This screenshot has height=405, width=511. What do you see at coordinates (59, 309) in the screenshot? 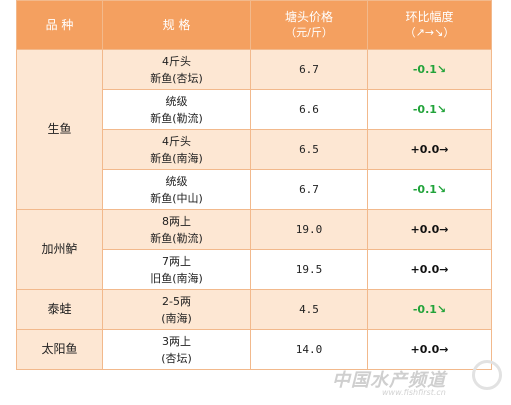
I see `category-cell: 泰蛙` at bounding box center [59, 309].